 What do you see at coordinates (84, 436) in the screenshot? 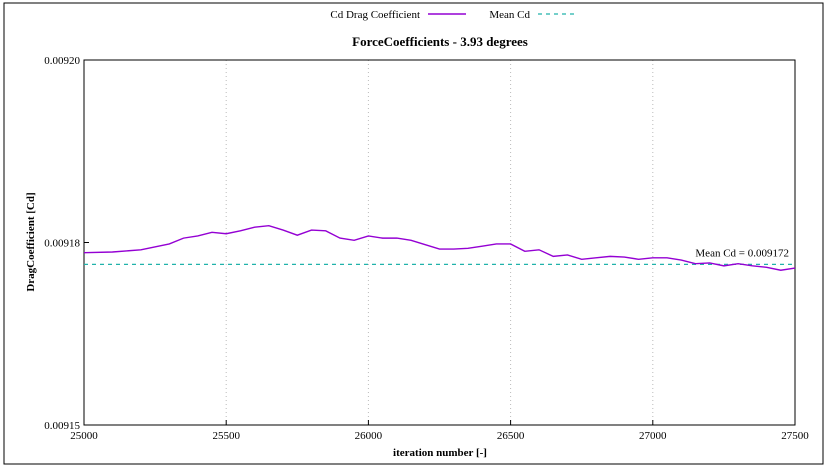
I see `x-tick-label: 25000` at bounding box center [84, 436].